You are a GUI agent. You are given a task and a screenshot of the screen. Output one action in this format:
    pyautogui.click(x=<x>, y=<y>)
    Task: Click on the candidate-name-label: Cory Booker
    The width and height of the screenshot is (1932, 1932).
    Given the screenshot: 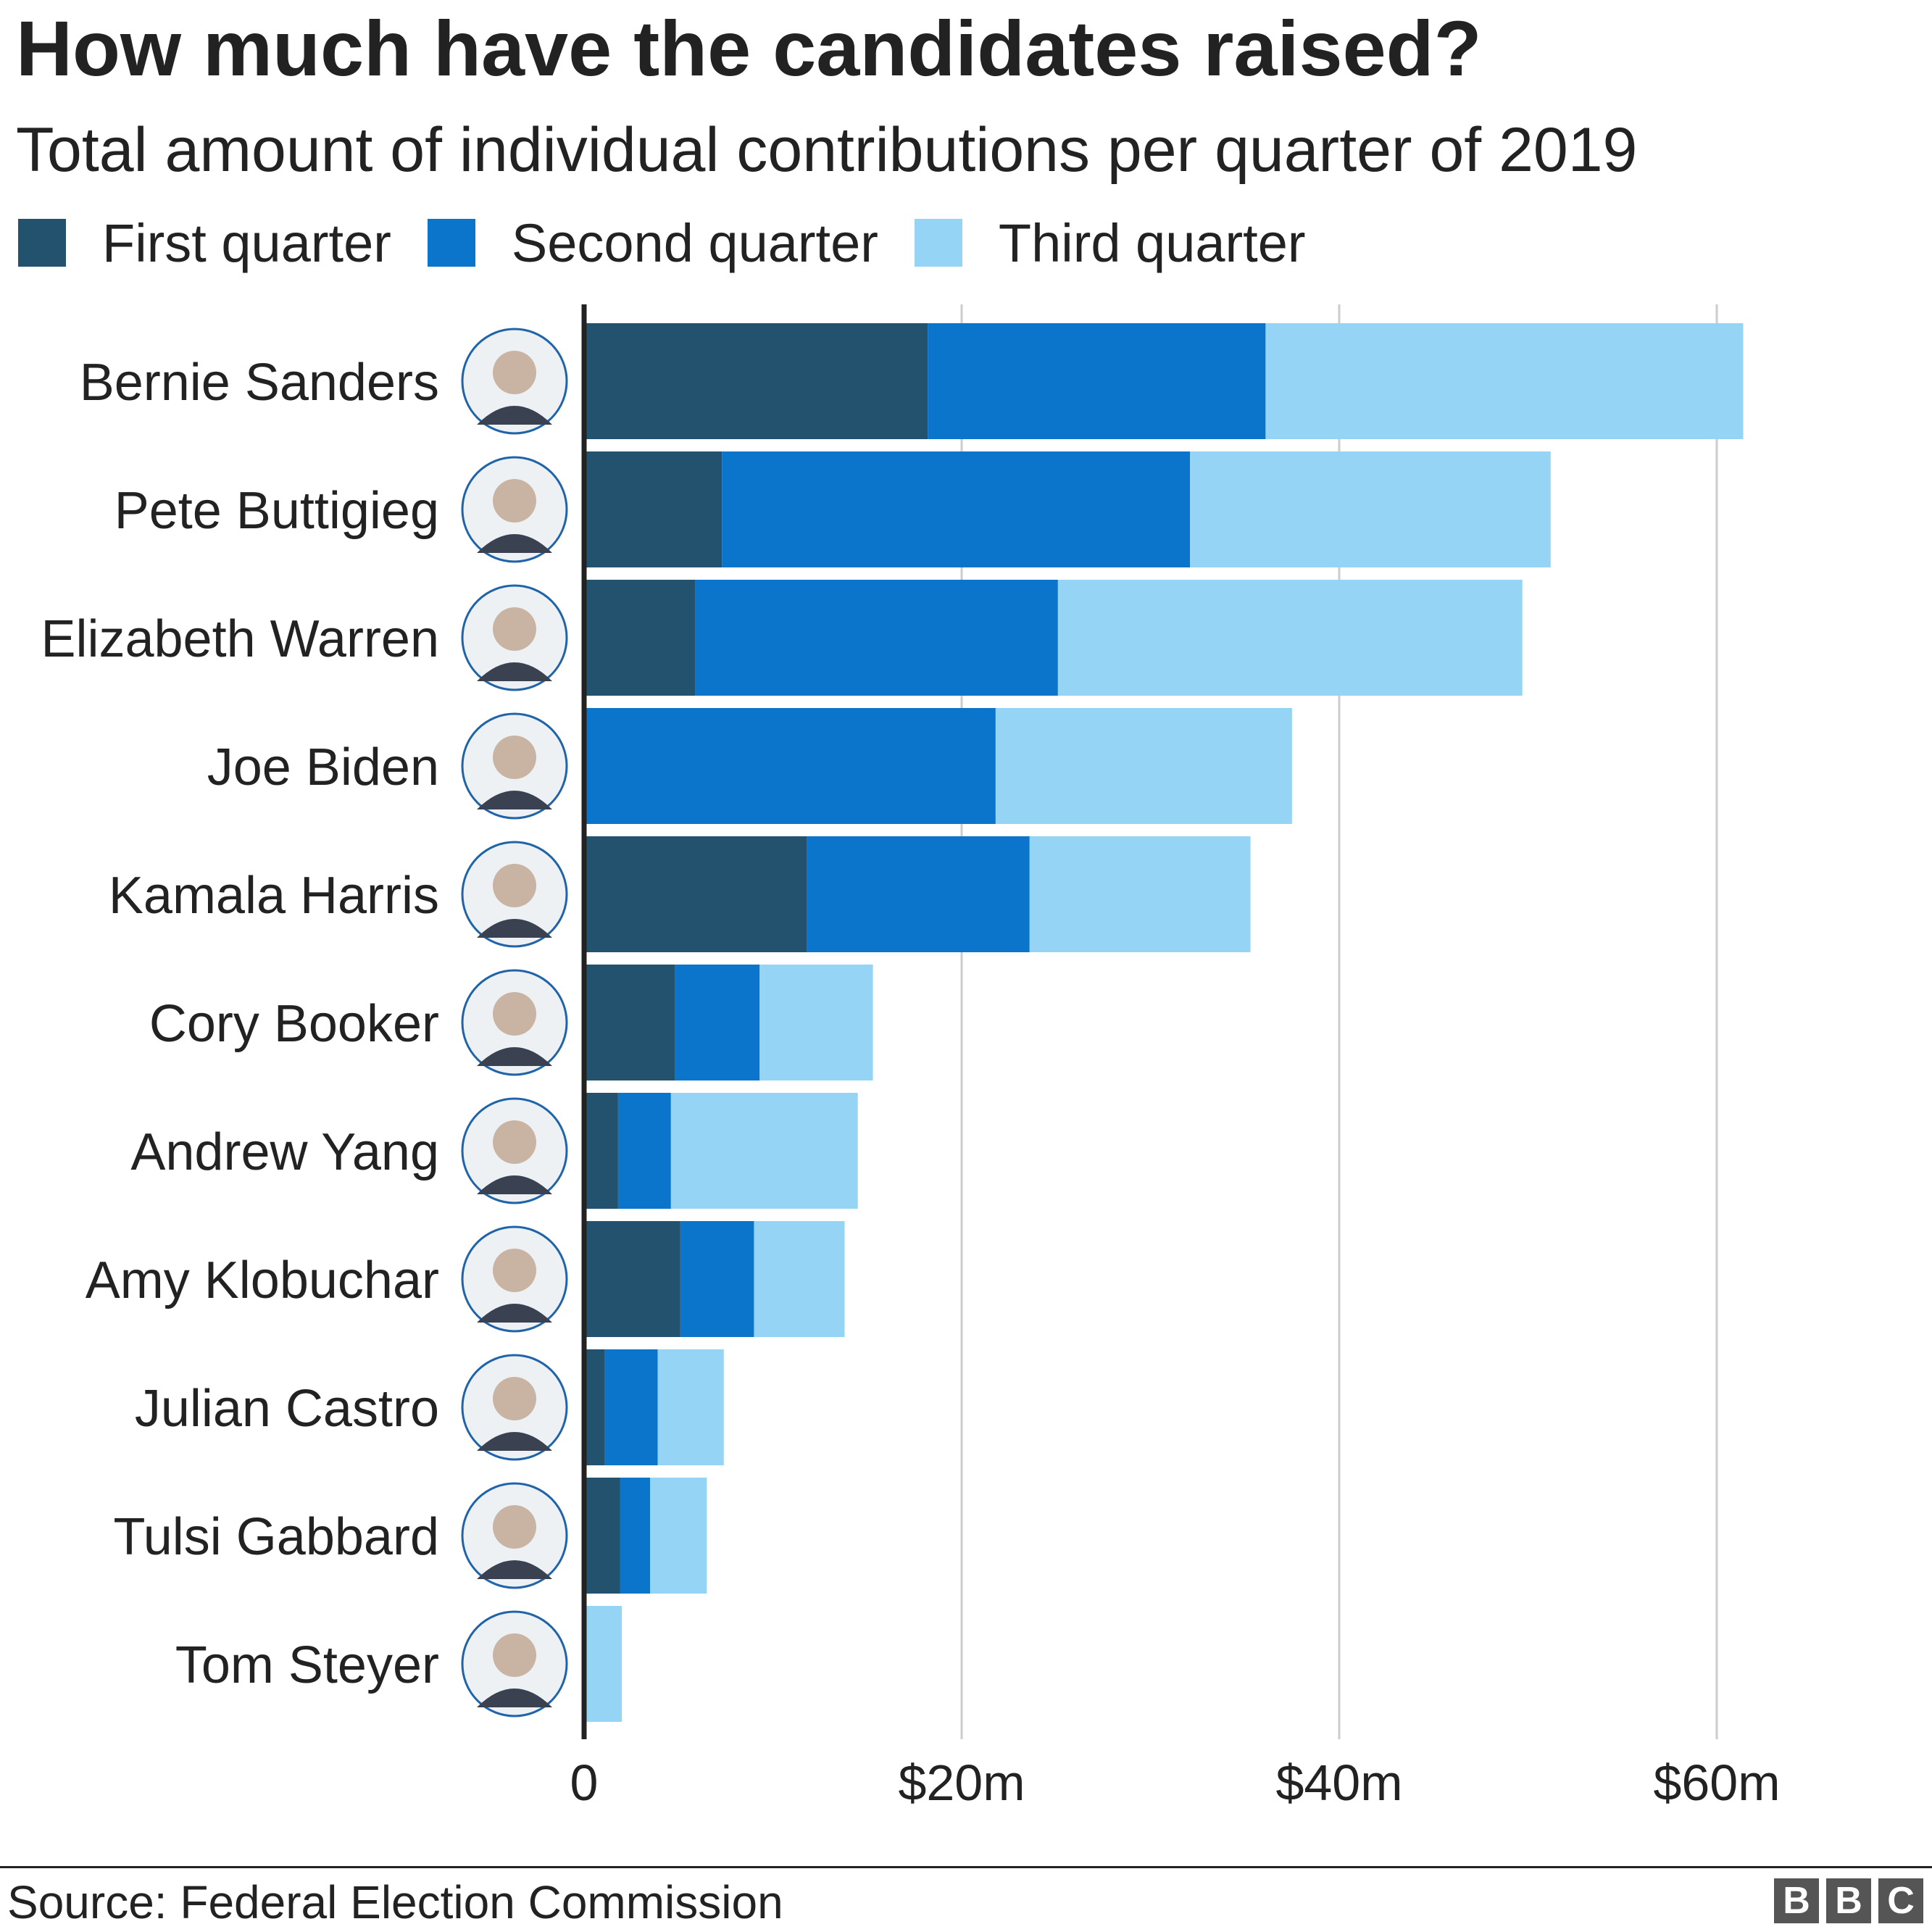 What is the action you would take?
    pyautogui.click(x=294, y=1024)
    